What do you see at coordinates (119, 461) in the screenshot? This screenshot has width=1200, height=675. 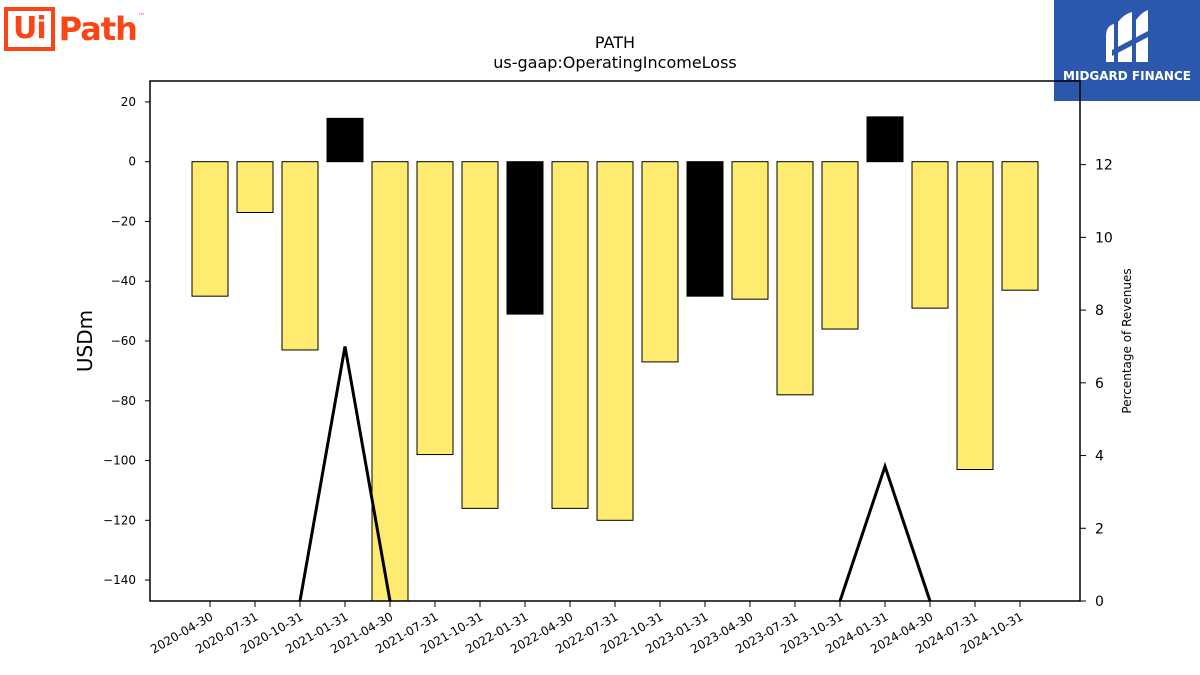 I see `y-tick-label: −100` at bounding box center [119, 461].